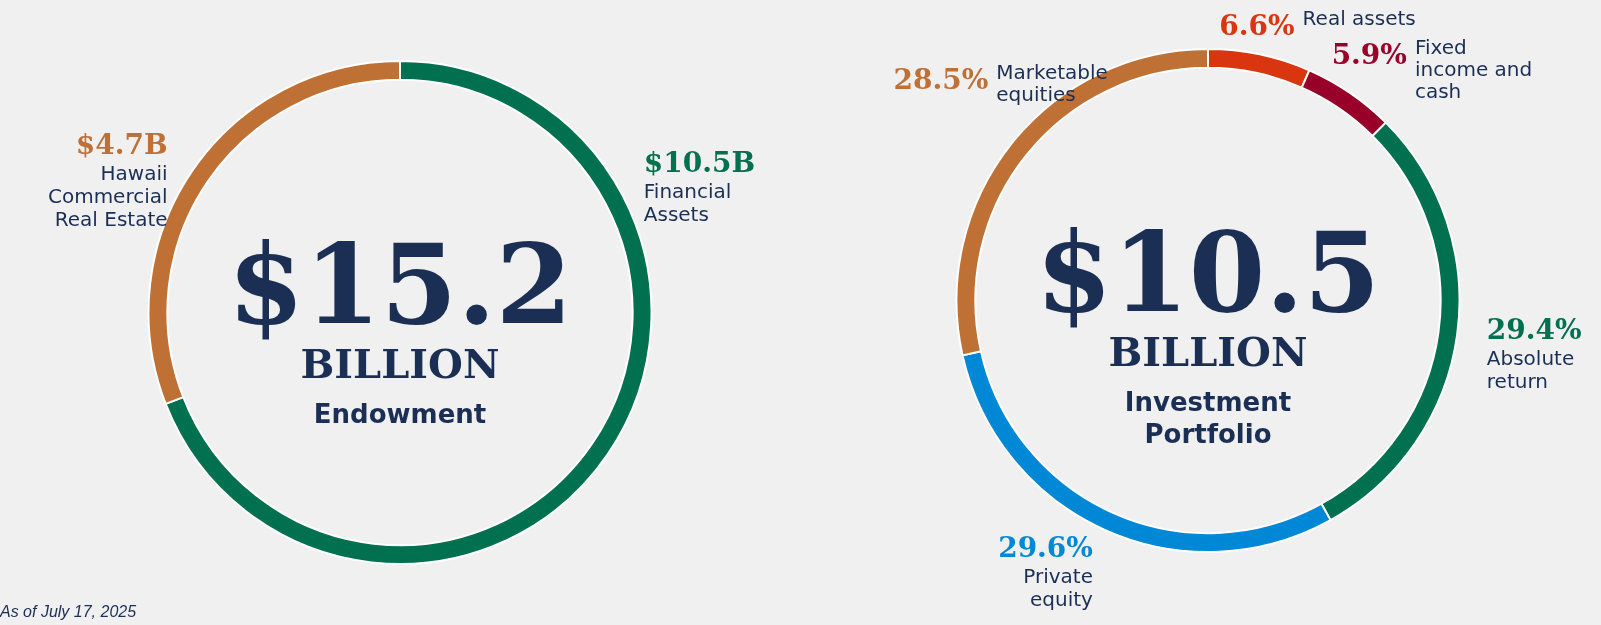 This screenshot has width=1601, height=625. I want to click on slice-label: Fixed income and cash, so click(1473, 68).